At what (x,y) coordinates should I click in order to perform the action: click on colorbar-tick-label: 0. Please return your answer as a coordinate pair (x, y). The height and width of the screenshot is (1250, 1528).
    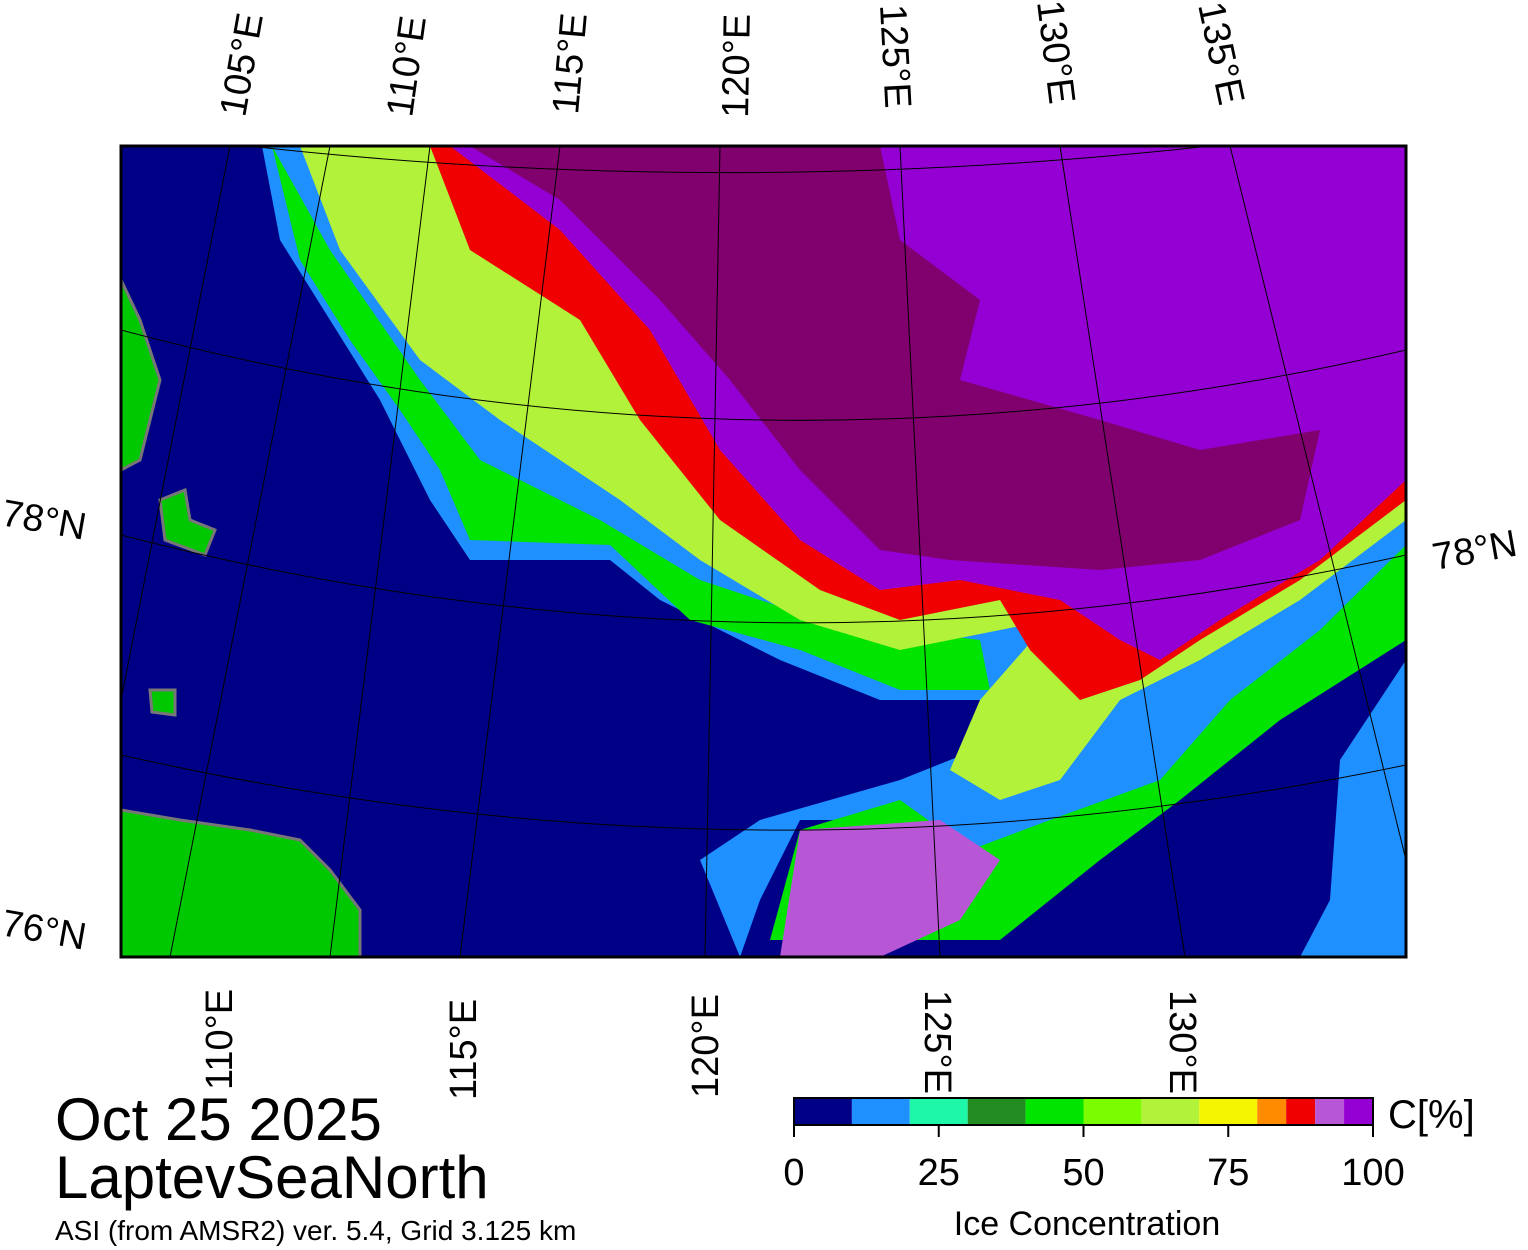
    Looking at the image, I should click on (793, 1173).